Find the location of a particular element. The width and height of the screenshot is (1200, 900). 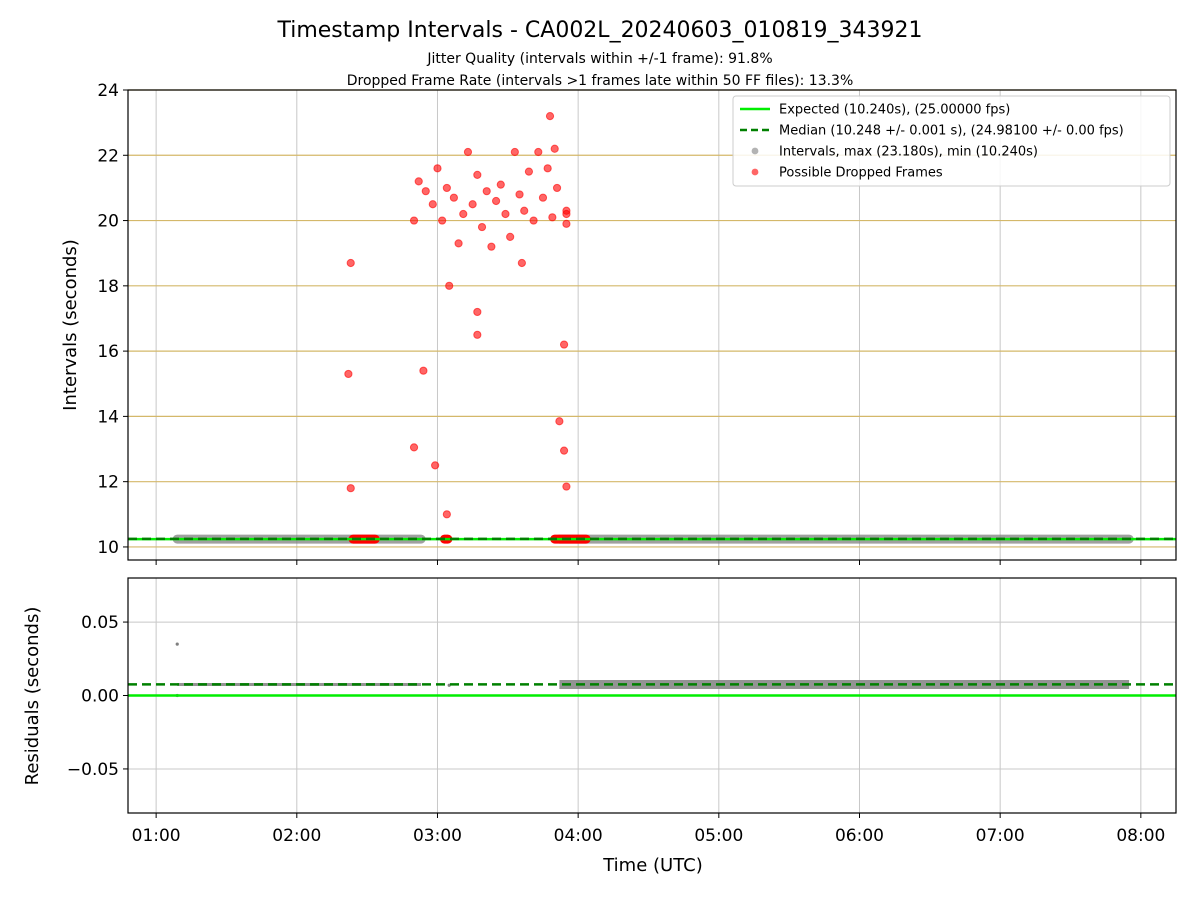

legend-entry-label: Expected (10.240s), (25.00000 fps) is located at coordinates (894, 110).